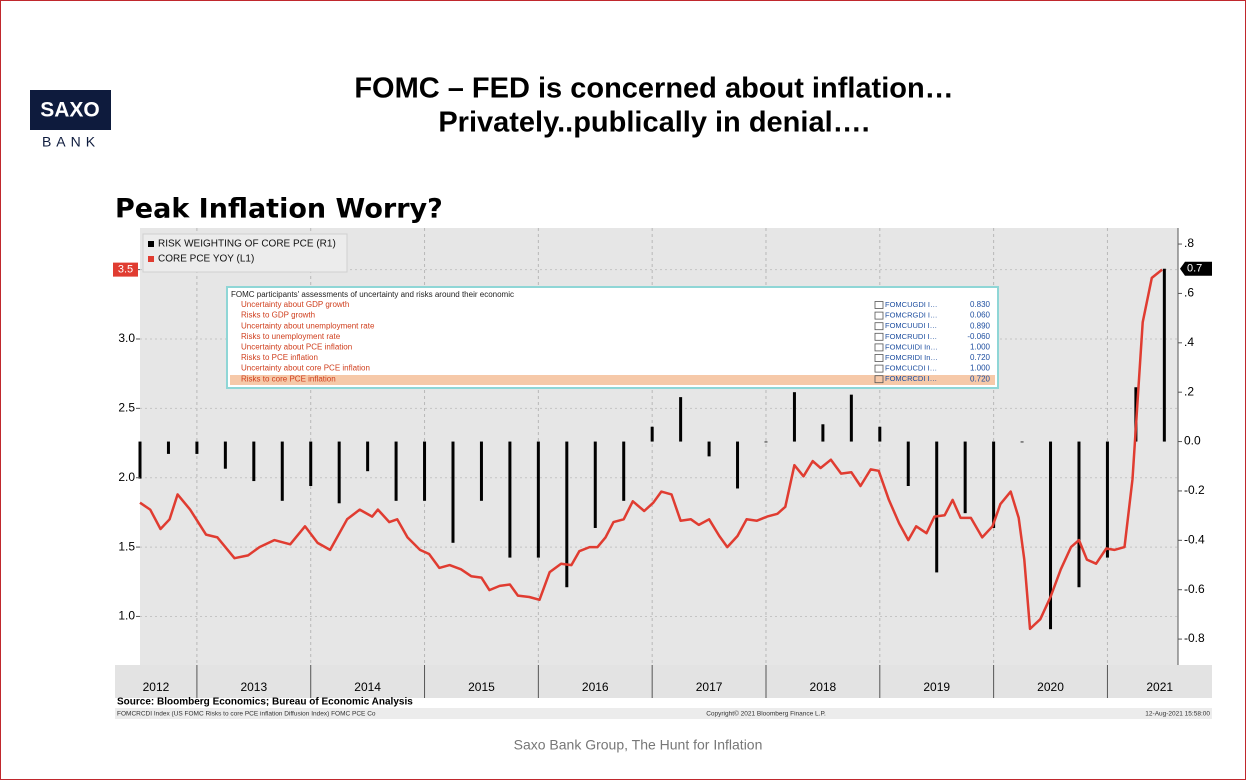 Image resolution: width=1246 pixels, height=780 pixels. I want to click on x-tick-label: 2019, so click(936, 687).